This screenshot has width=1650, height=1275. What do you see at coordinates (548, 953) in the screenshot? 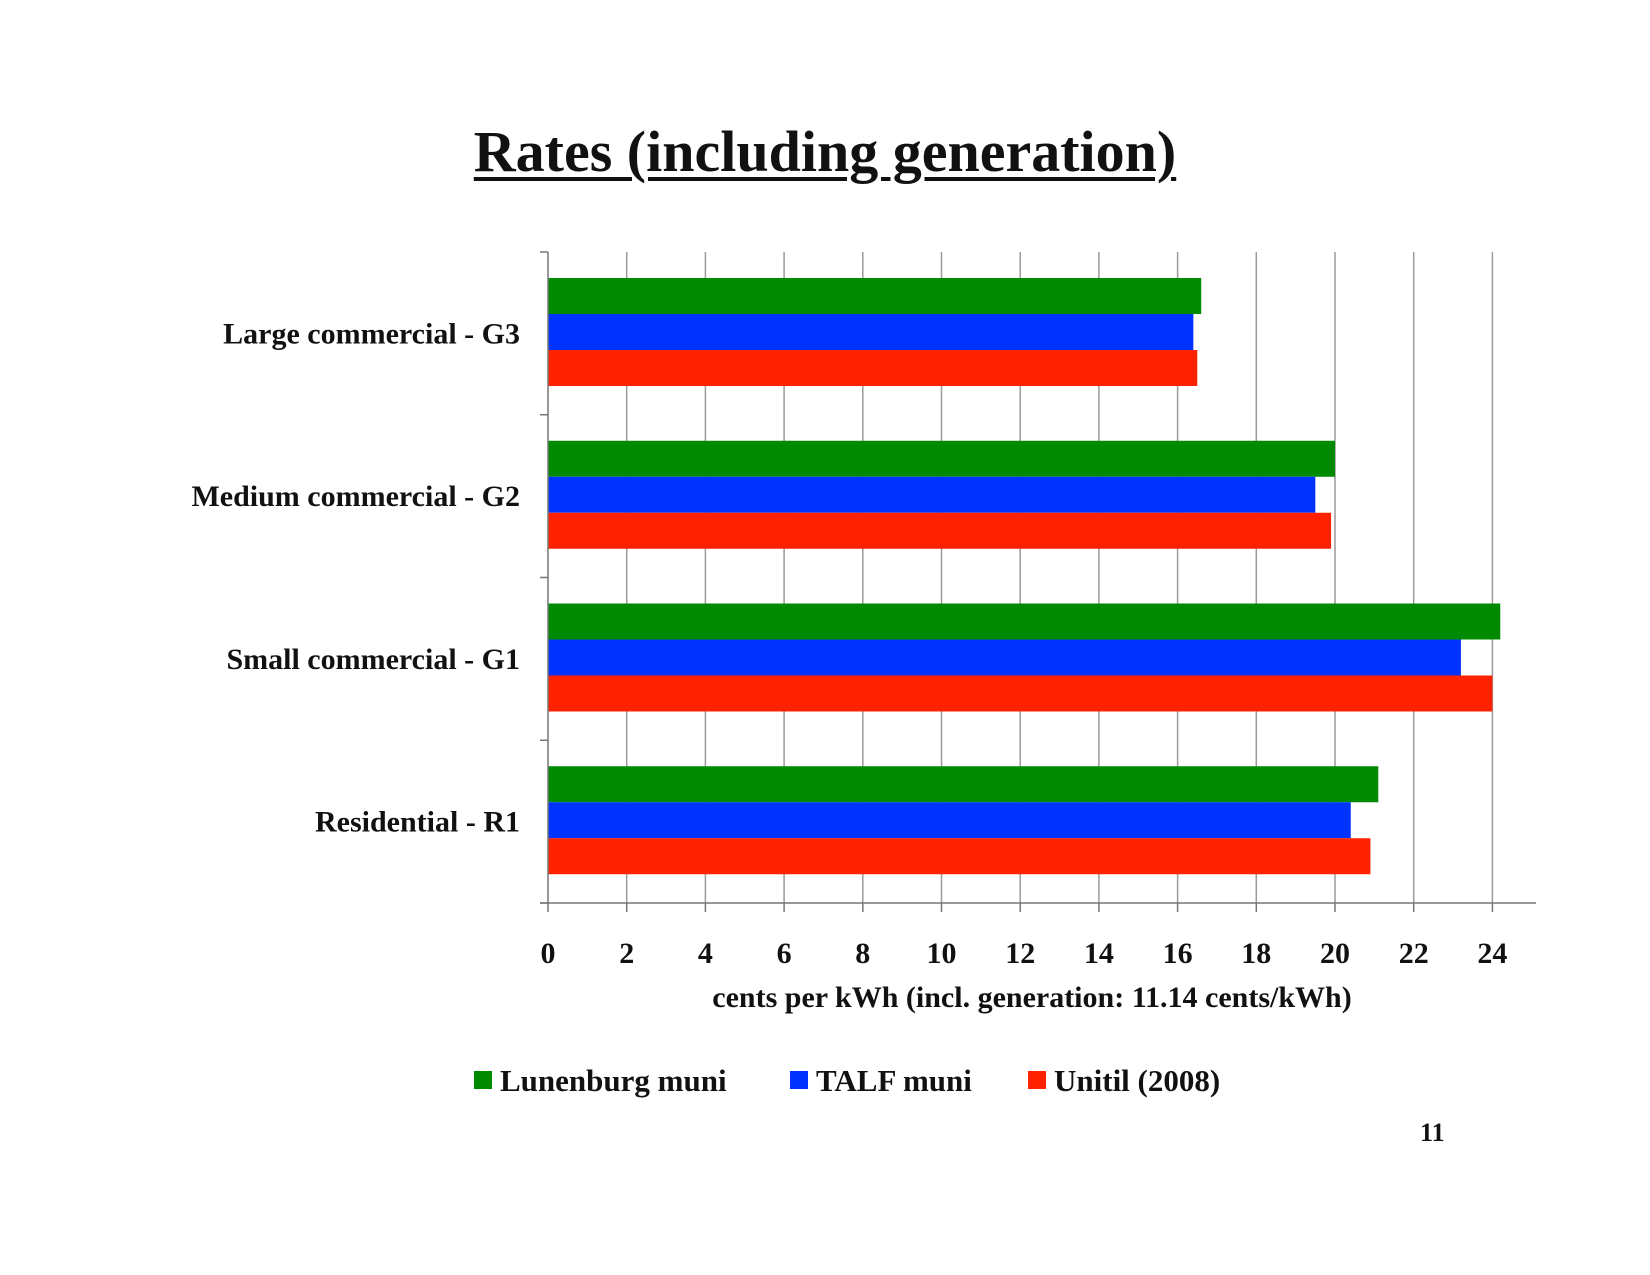
I see `x-tick-label-0: 0` at bounding box center [548, 953].